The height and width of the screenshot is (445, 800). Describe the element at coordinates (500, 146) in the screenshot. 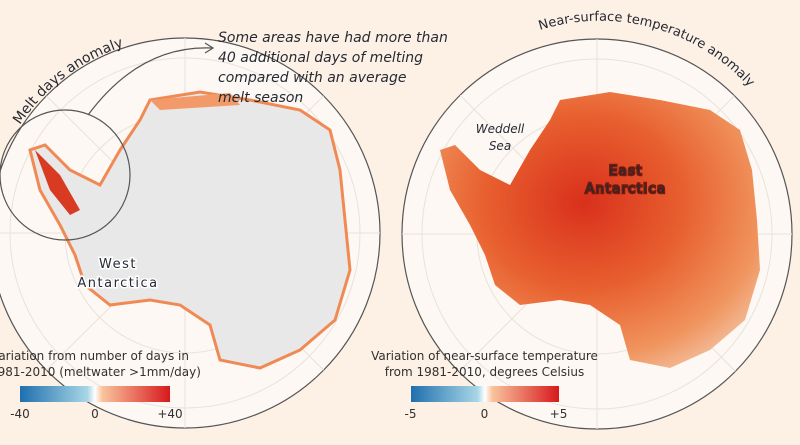

I see `weddell-sea-label-2: Sea` at that location.